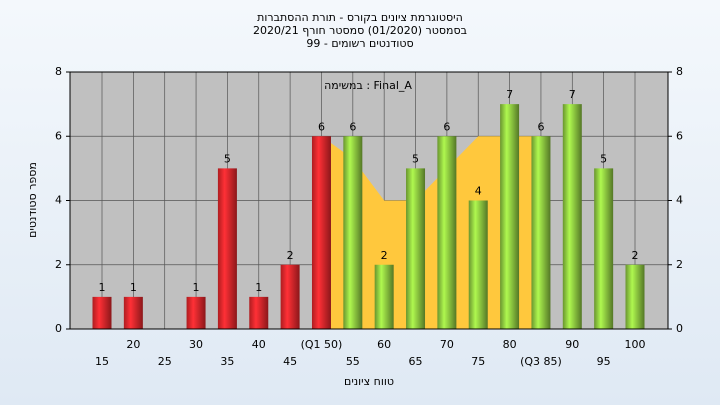 This screenshot has height=405, width=720. Describe the element at coordinates (32, 200) in the screenshot. I see `y-axis-label: מספר סטודנטים` at that location.